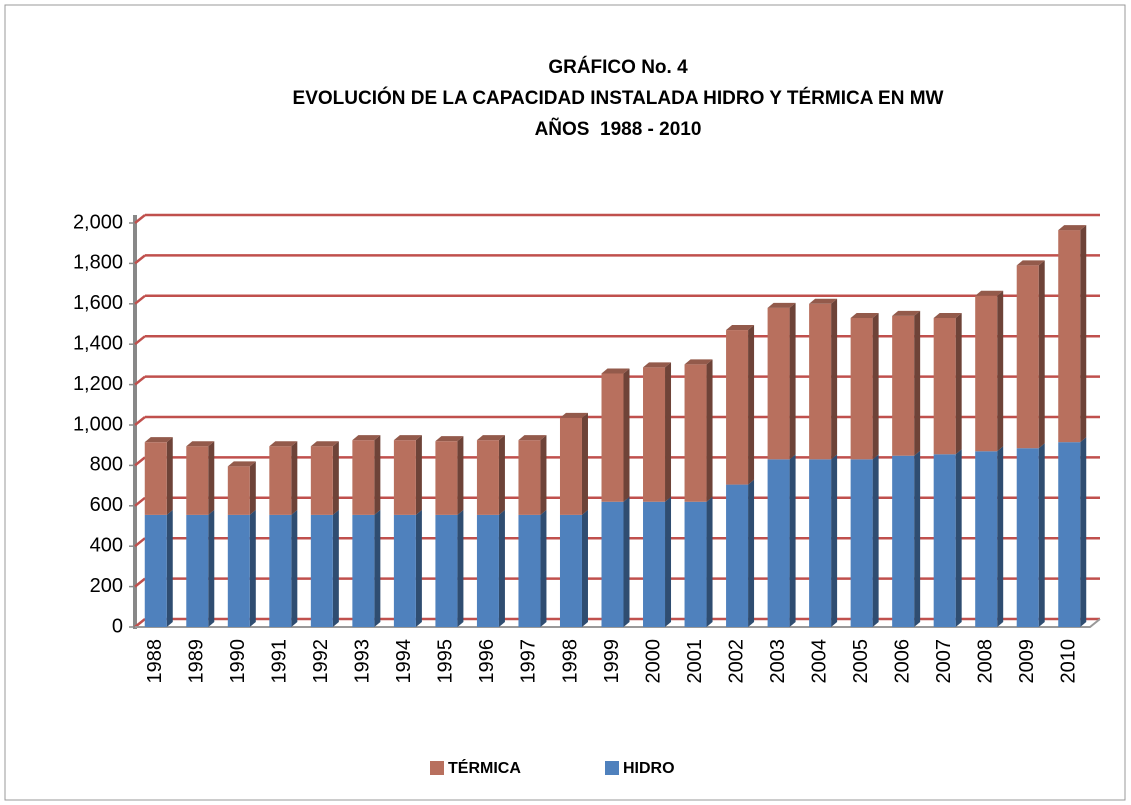 This screenshot has height=805, width=1131. What do you see at coordinates (618, 67) in the screenshot?
I see `chart-title: GRÁFICO No. 4` at bounding box center [618, 67].